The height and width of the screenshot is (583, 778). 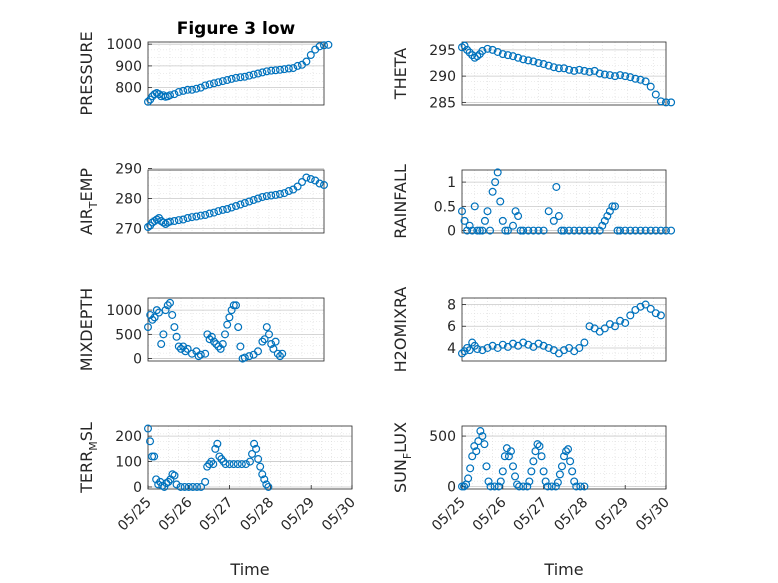 What do you see at coordinates (128, 230) in the screenshot?
I see `y-tick-label: 270` at bounding box center [128, 230].